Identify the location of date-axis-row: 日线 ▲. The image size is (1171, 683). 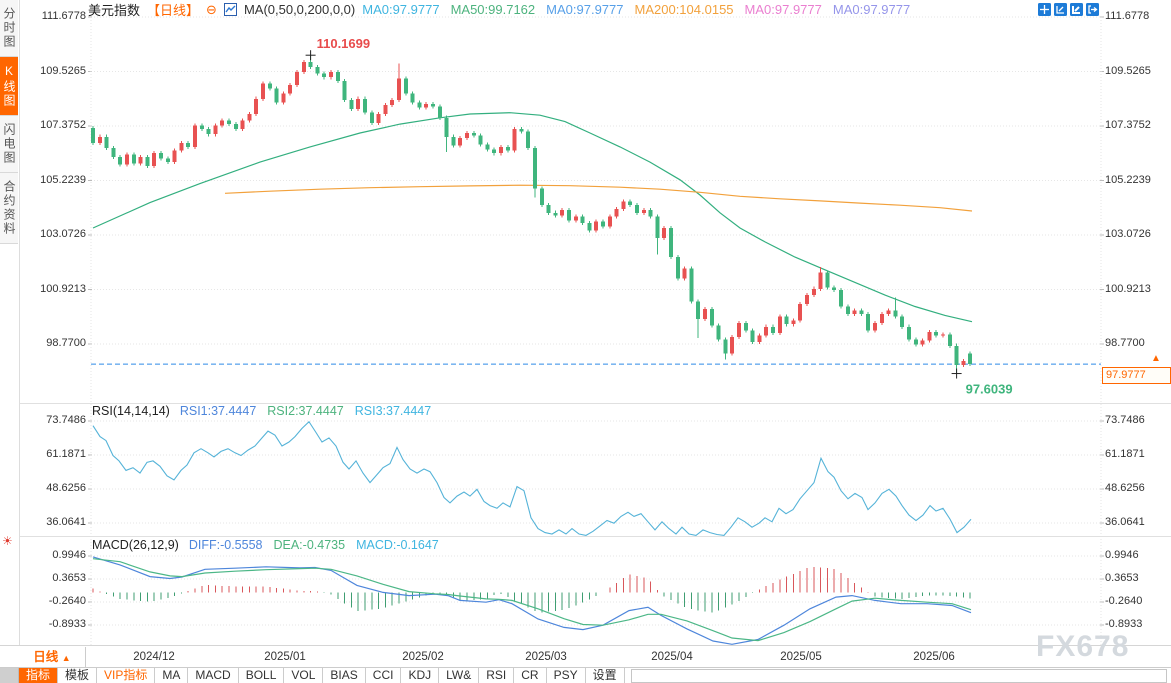
(585, 656).